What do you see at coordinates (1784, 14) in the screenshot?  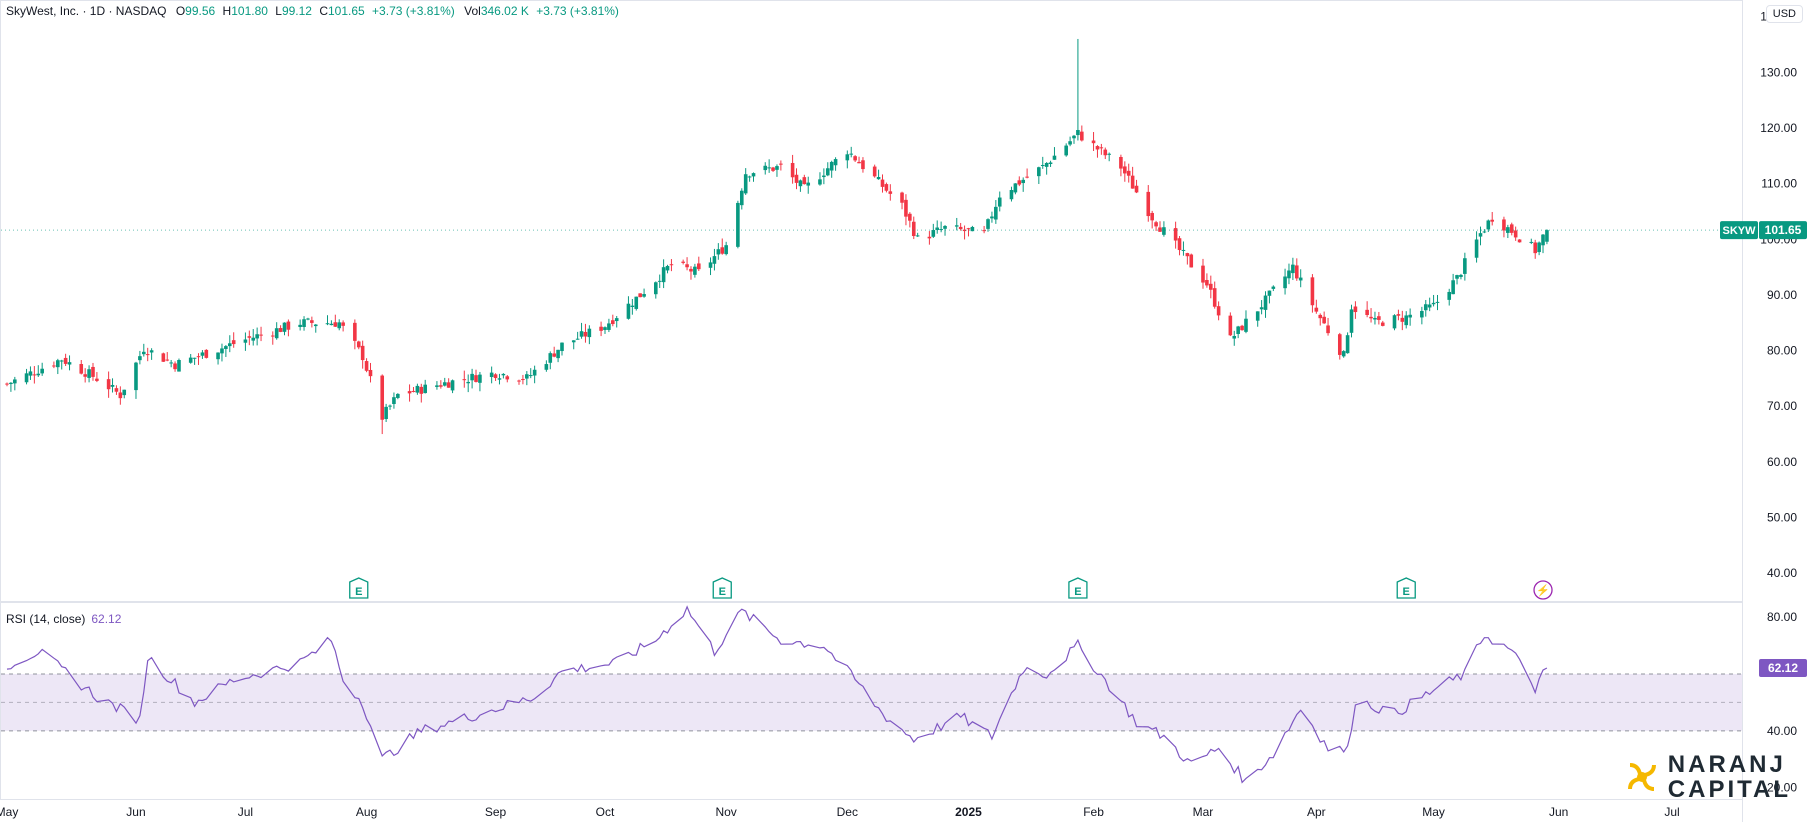 I see `currency-button: USD` at bounding box center [1784, 14].